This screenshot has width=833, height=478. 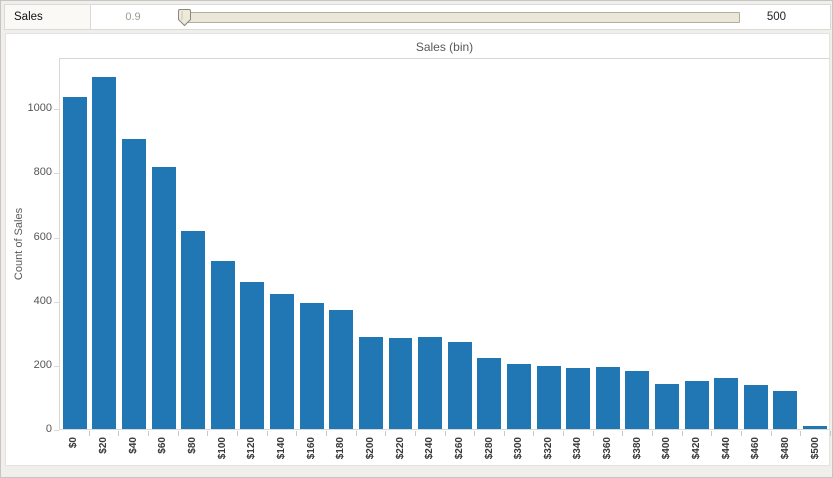 What do you see at coordinates (311, 451) in the screenshot?
I see `x-label-slot: $160` at bounding box center [311, 451].